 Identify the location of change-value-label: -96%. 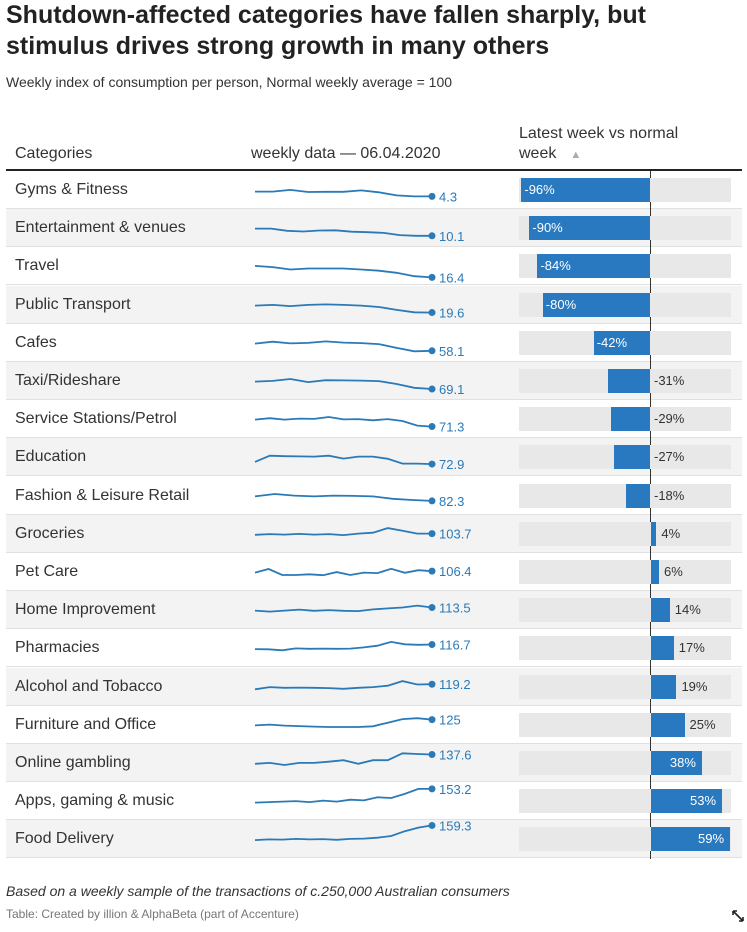
(539, 189).